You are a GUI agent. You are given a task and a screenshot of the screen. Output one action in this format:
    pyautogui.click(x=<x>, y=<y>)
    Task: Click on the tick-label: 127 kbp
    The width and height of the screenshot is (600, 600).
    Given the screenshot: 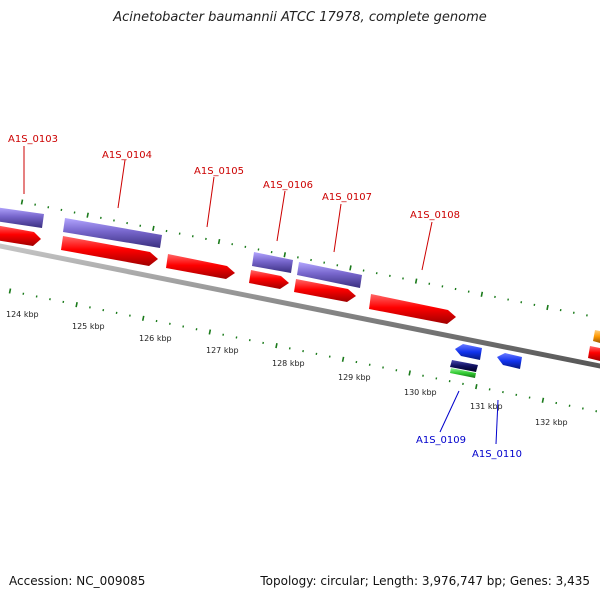 What is the action you would take?
    pyautogui.click(x=222, y=350)
    